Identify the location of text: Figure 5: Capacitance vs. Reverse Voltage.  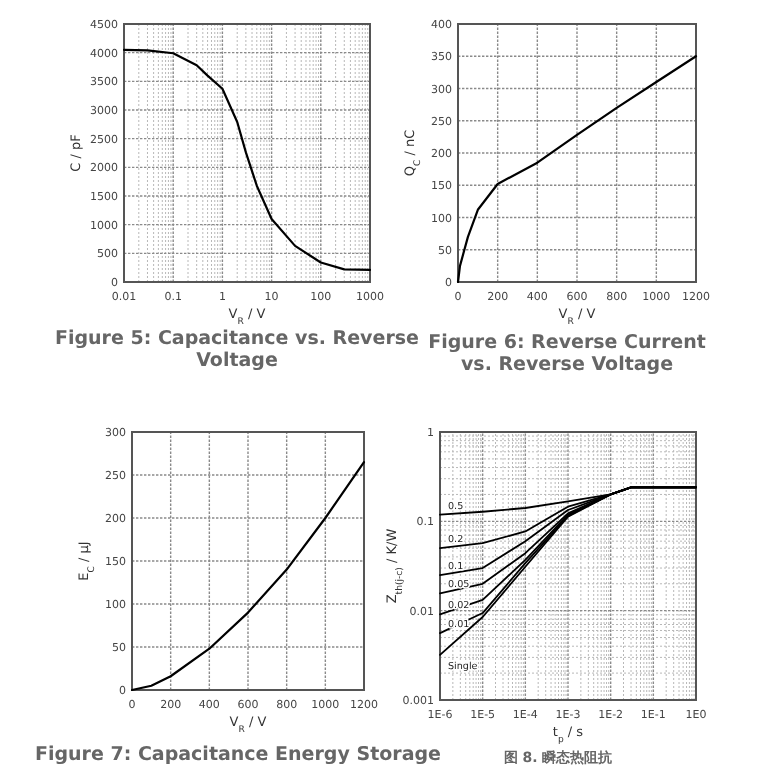
(237, 350).